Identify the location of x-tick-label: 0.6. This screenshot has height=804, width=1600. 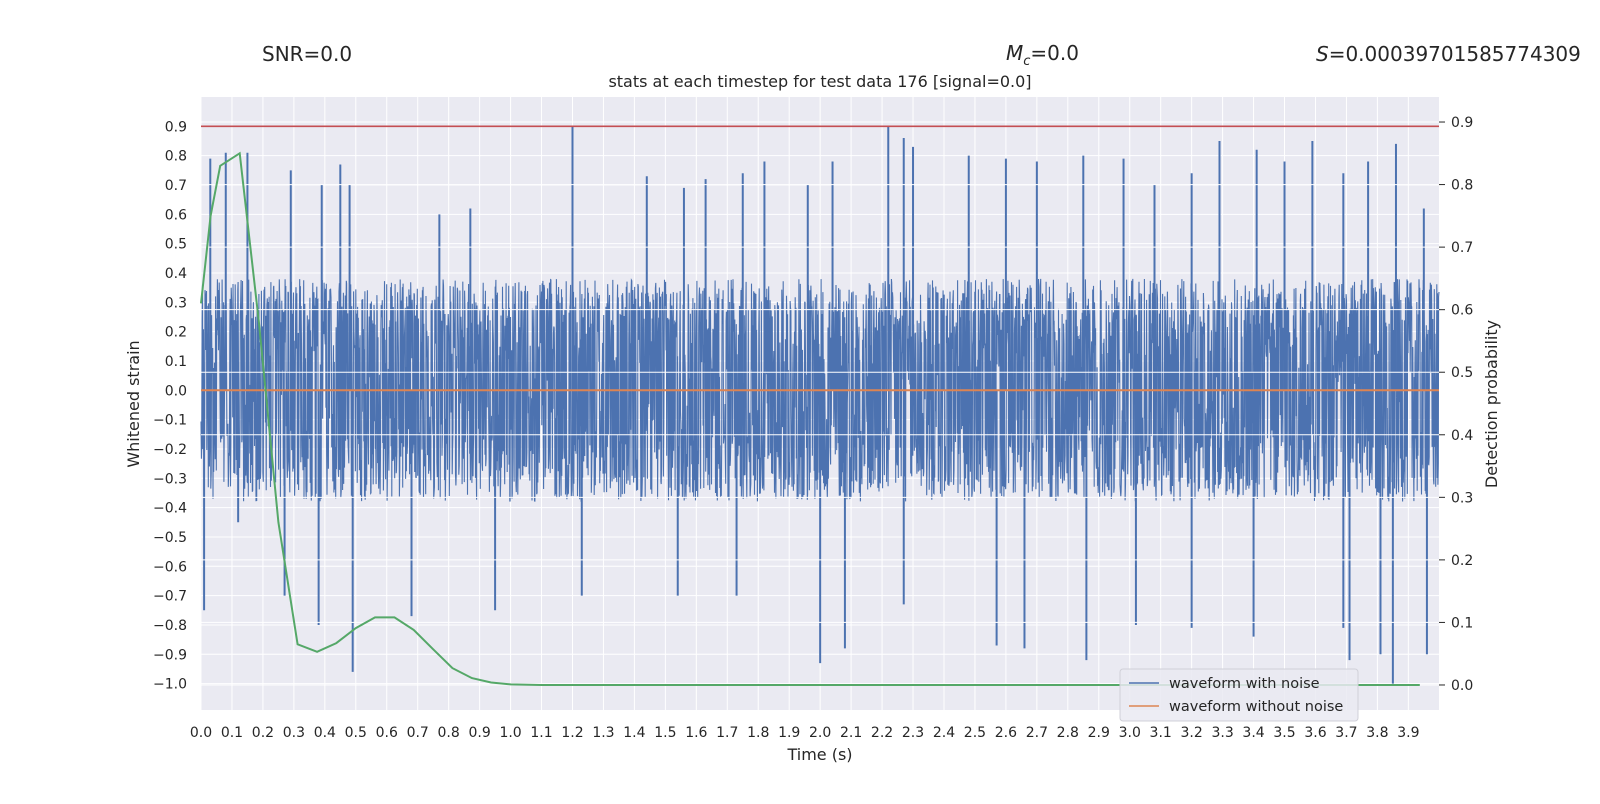
(387, 733).